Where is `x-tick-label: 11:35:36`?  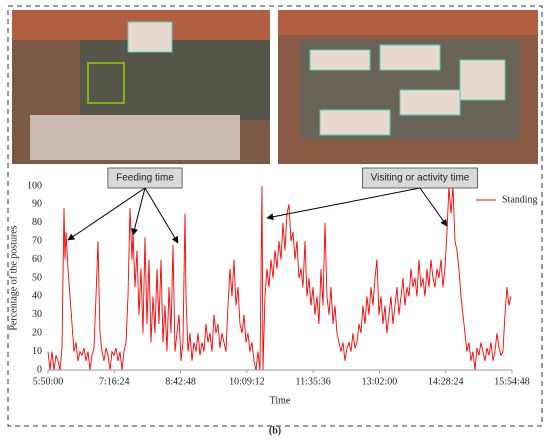 x-tick-label: 11:35:36 is located at coordinates (313, 381).